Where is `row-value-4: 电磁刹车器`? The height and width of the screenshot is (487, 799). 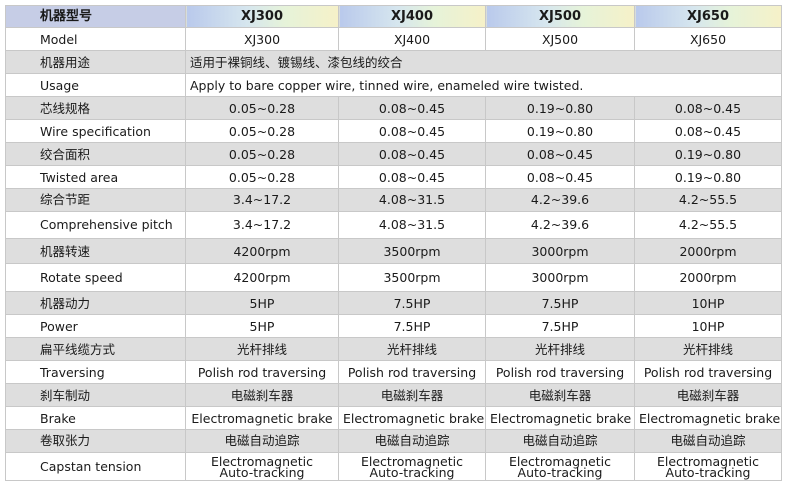
row-value-4: 电磁刹车器 is located at coordinates (708, 395).